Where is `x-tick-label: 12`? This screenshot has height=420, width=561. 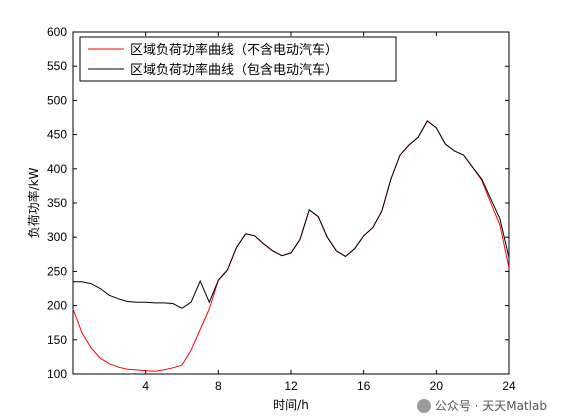 x-tick-label: 12 is located at coordinates (291, 386).